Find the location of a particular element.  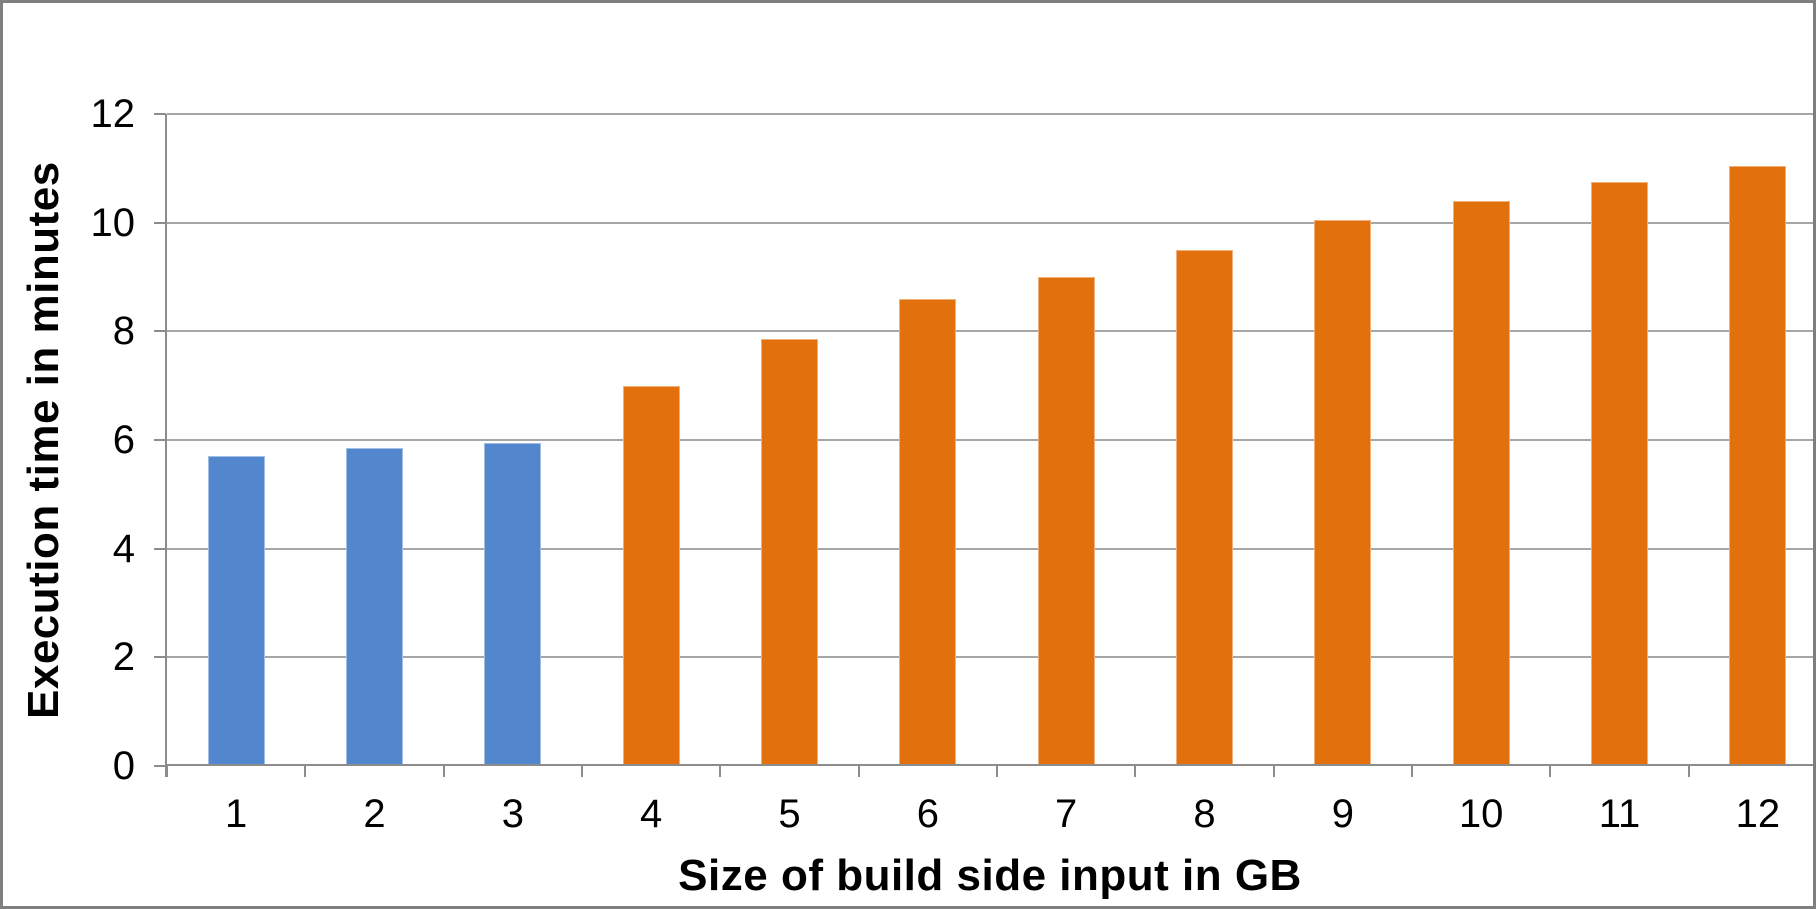

y-tick-label: 8 is located at coordinates (123, 331).